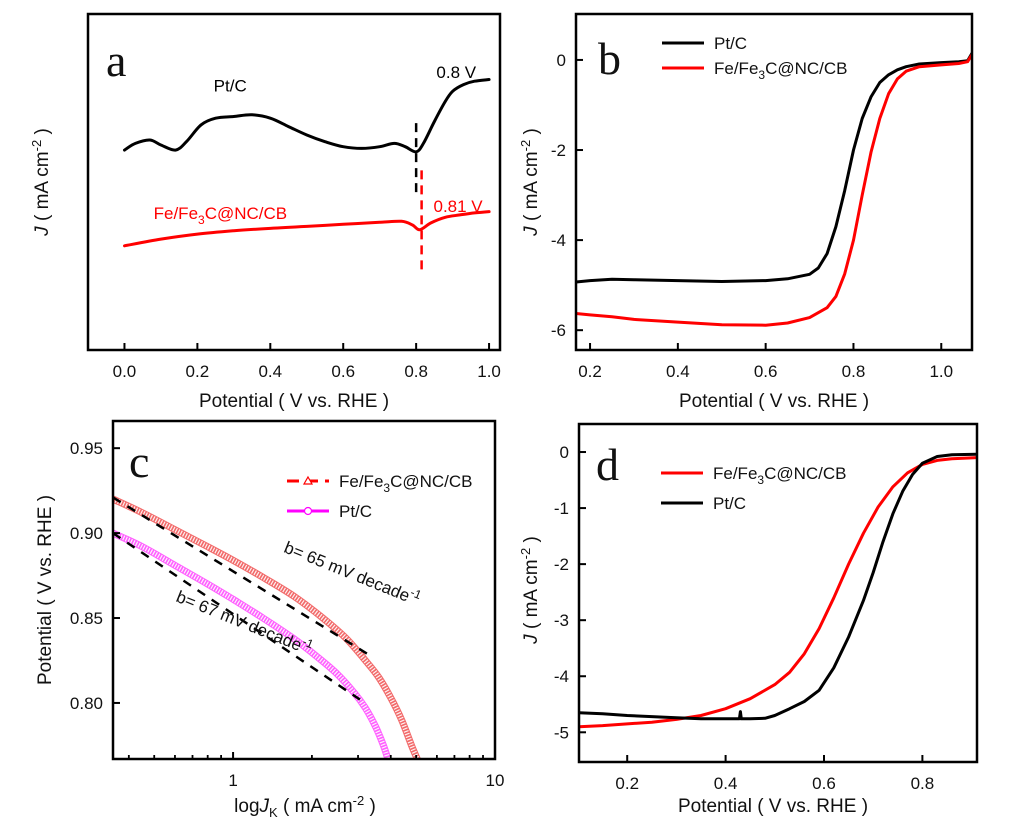 This screenshot has width=1021, height=829. I want to click on annotation-label: 0.81 V, so click(458, 206).